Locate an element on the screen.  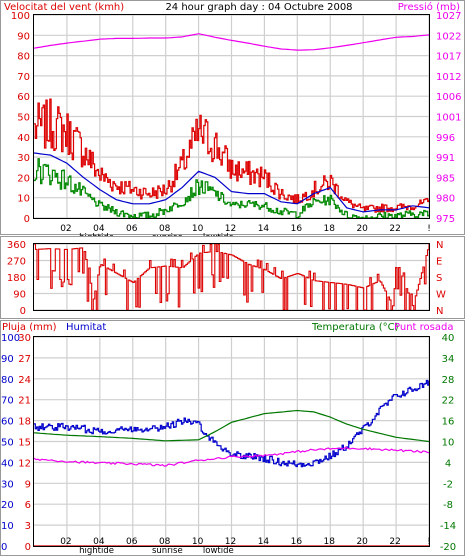
y-tick-right: 991 is located at coordinates (445, 158).